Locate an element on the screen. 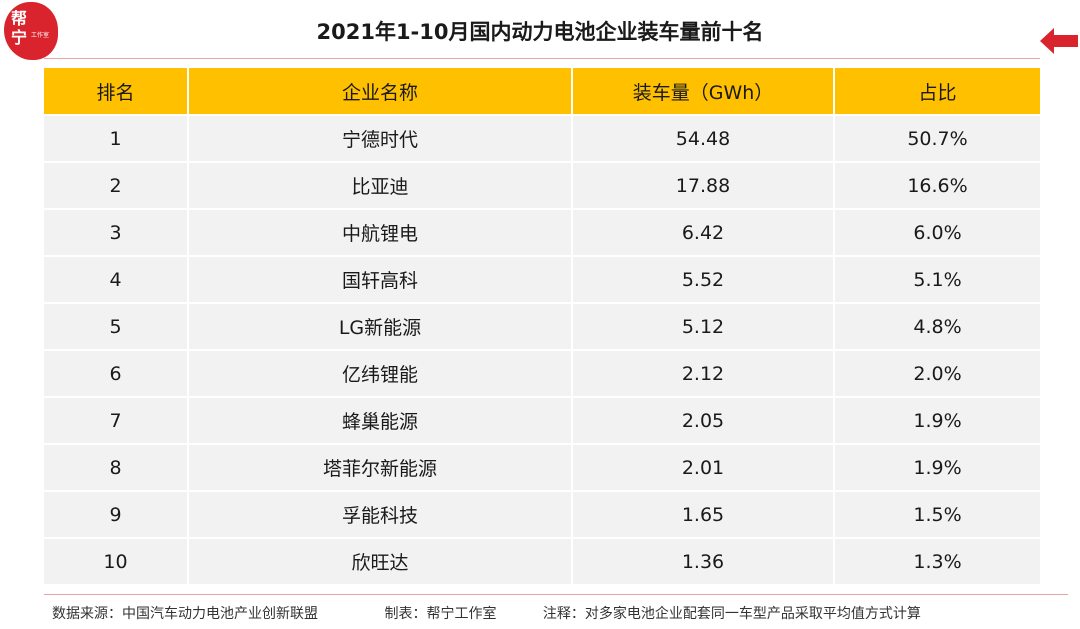  data-source-note: 数据来源：中国汽车动力电池产业创新联盟 is located at coordinates (185, 614).